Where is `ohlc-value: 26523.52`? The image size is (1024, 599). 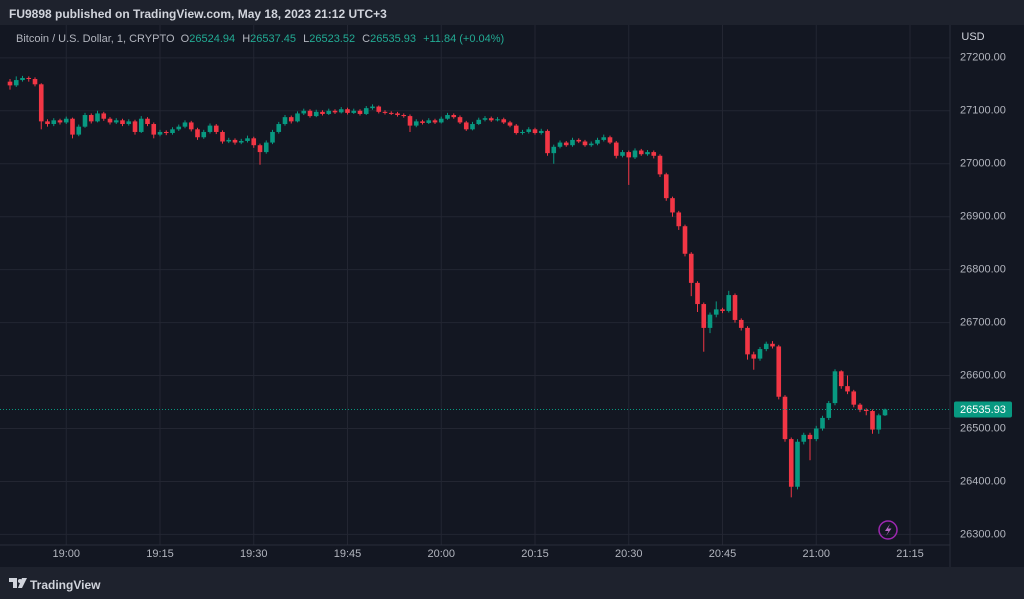 ohlc-value: 26523.52 is located at coordinates (332, 39).